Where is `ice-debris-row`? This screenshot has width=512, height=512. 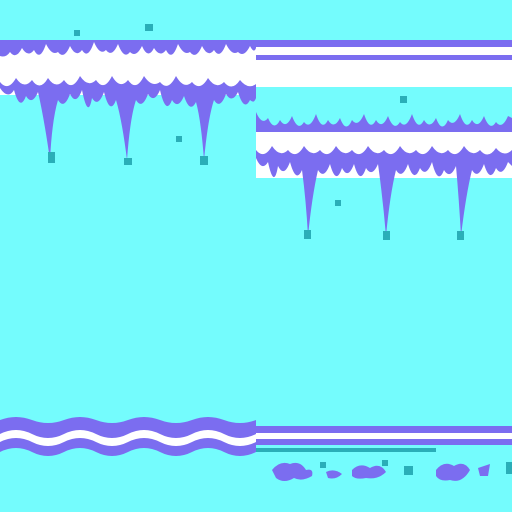 ice-debris-row is located at coordinates (392, 470).